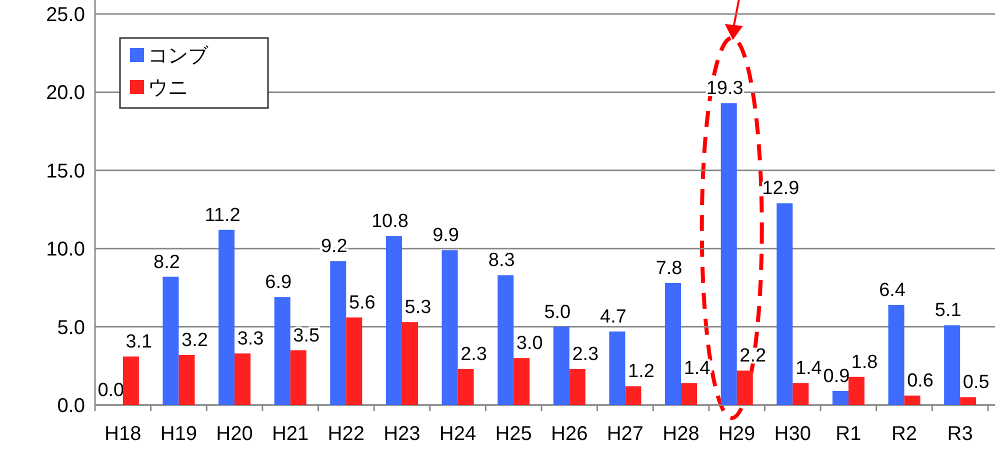  I want to click on x-tick-label: H28, so click(681, 434).